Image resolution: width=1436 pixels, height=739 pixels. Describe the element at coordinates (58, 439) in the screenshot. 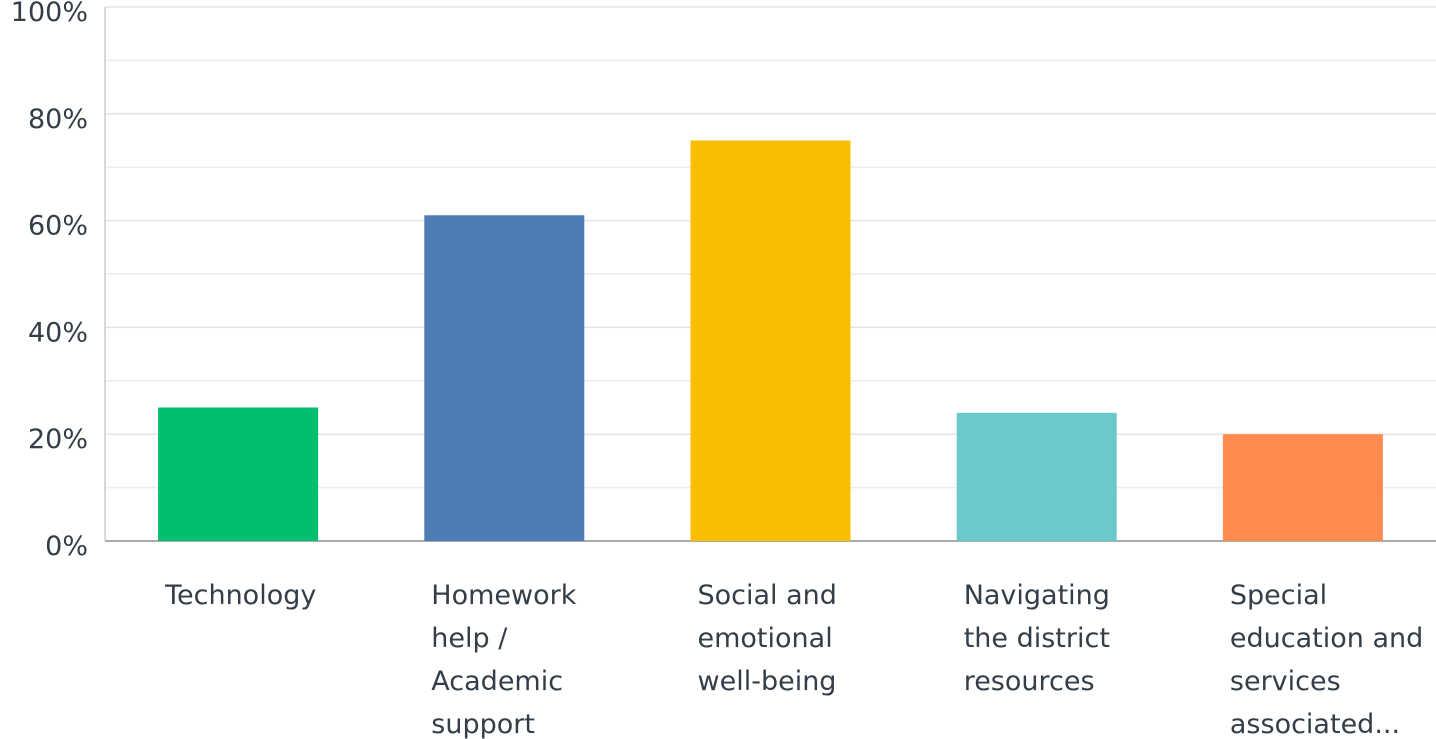

I see `y-tick-label: 20%` at that location.